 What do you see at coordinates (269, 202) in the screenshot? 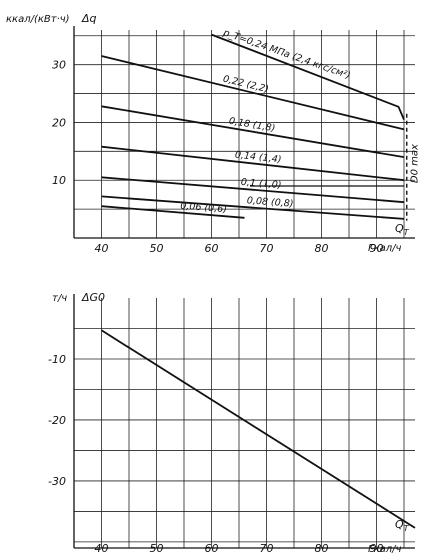
I see `series-label: 0,08 (0,8)` at bounding box center [269, 202].